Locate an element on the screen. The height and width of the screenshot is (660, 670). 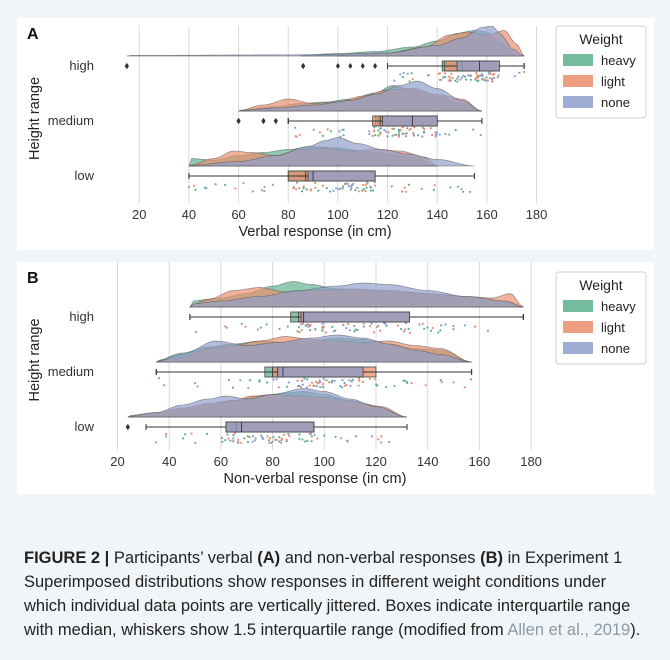
x-tick-label: 40 is located at coordinates (169, 461).